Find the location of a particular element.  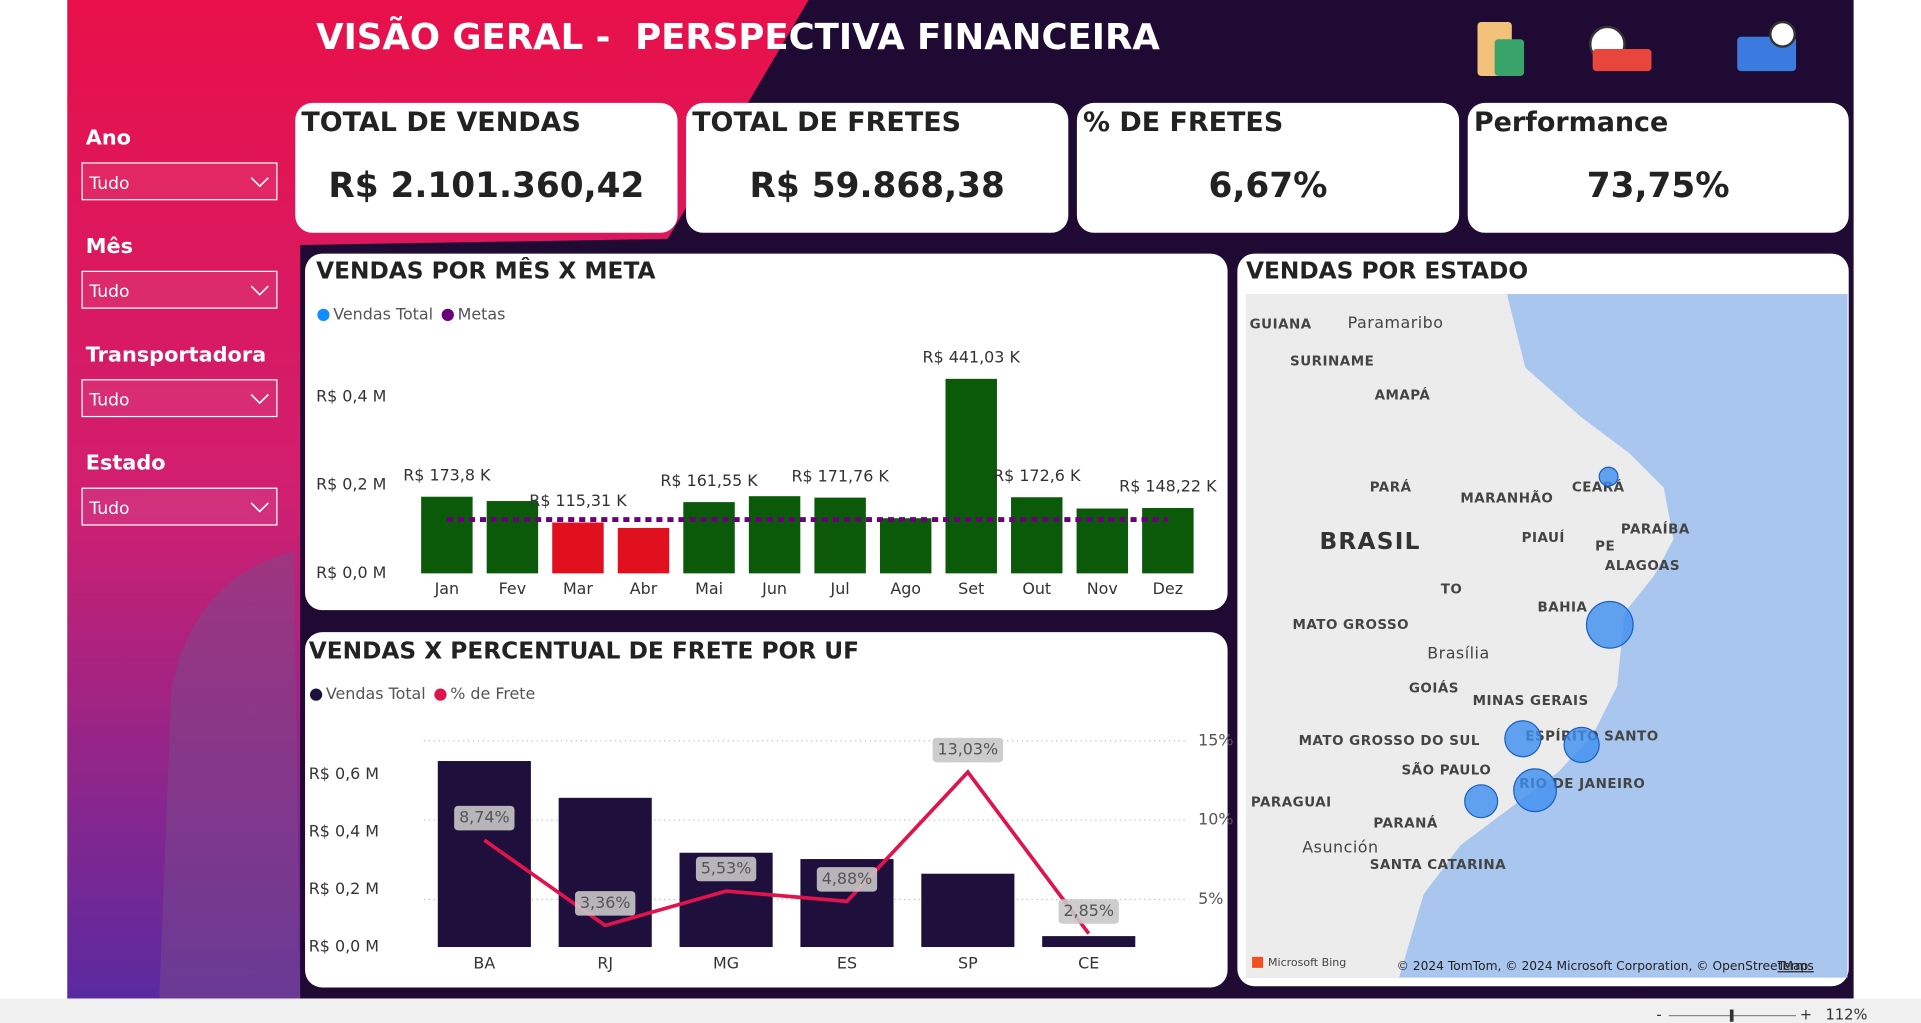

icons is located at coordinates (1637, 48).